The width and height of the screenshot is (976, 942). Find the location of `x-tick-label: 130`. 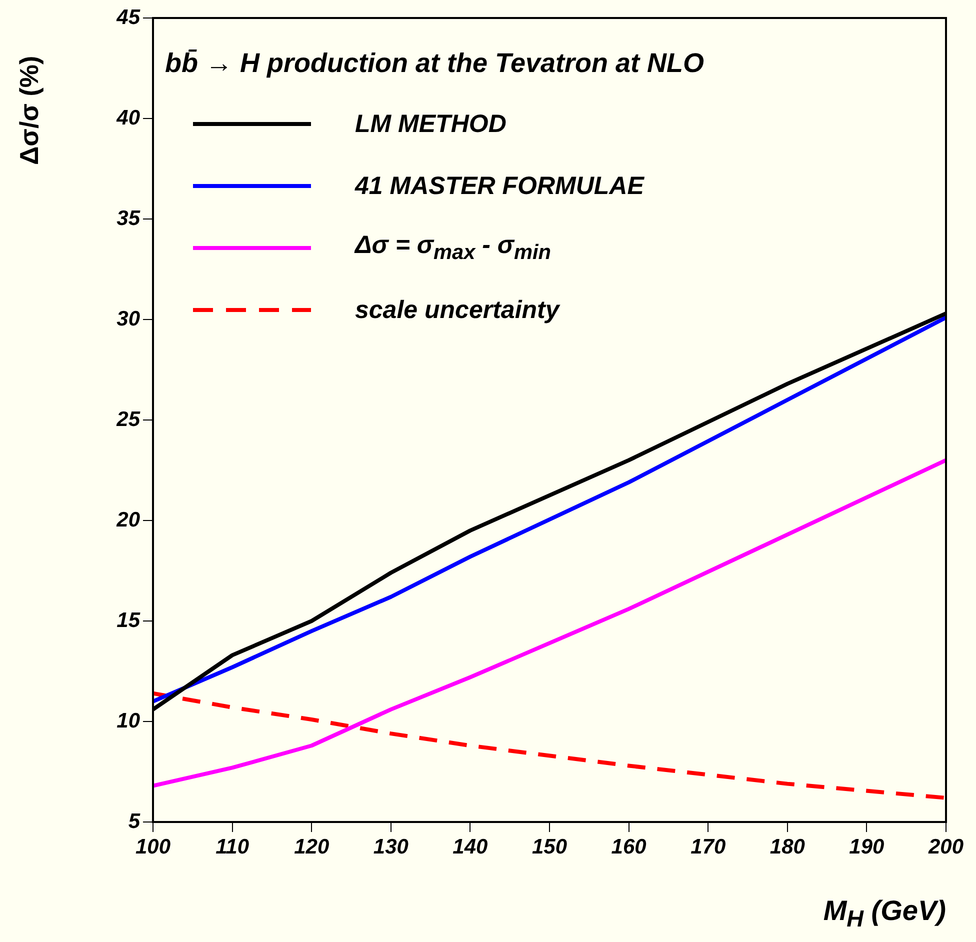

x-tick-label: 130 is located at coordinates (391, 846).